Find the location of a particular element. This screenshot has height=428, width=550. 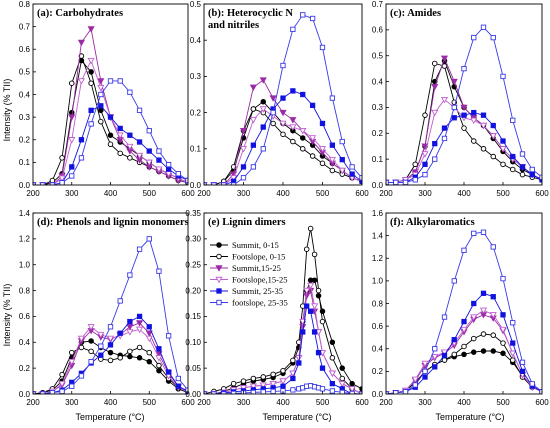

y-axis-label-bottom: Intensity (% TII) is located at coordinates (7, 315).